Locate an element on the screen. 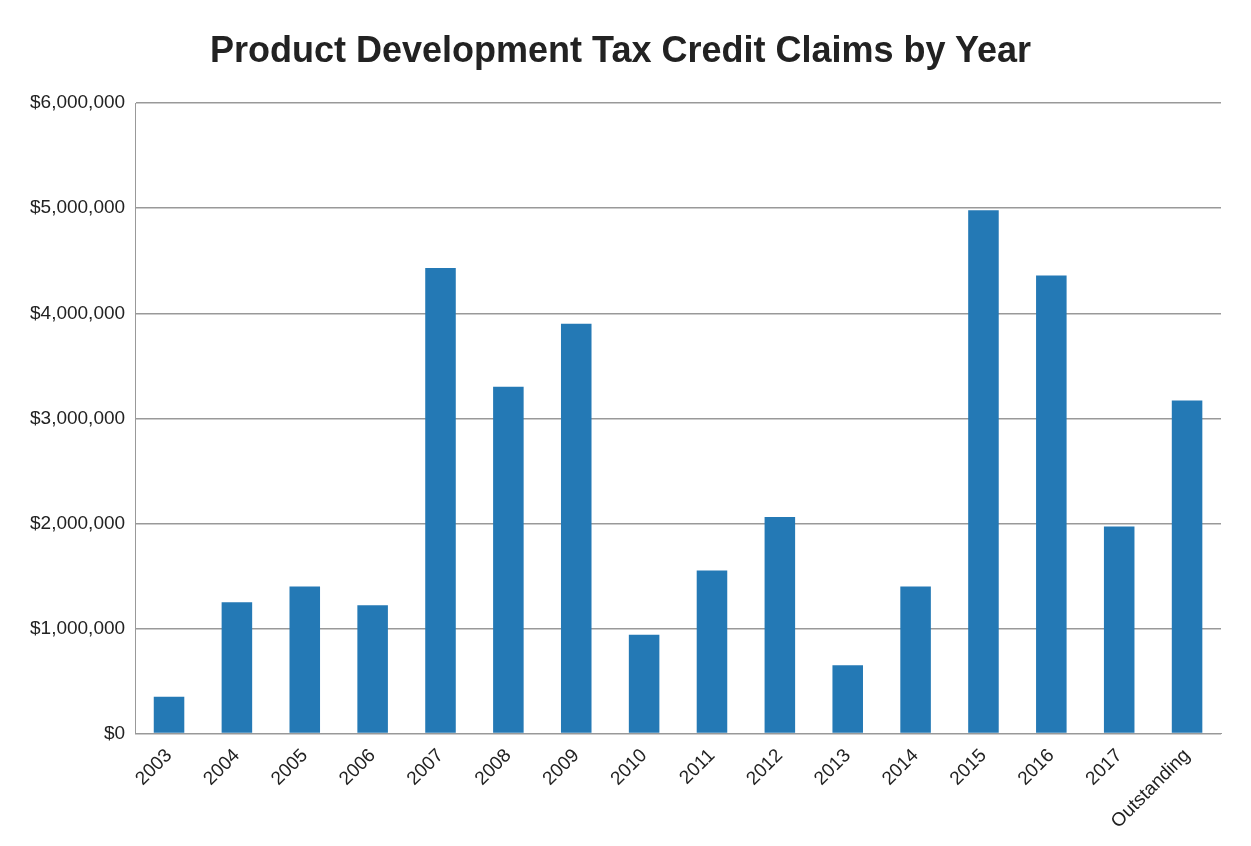  y-tick-label: $5,000,000 is located at coordinates (78, 207).